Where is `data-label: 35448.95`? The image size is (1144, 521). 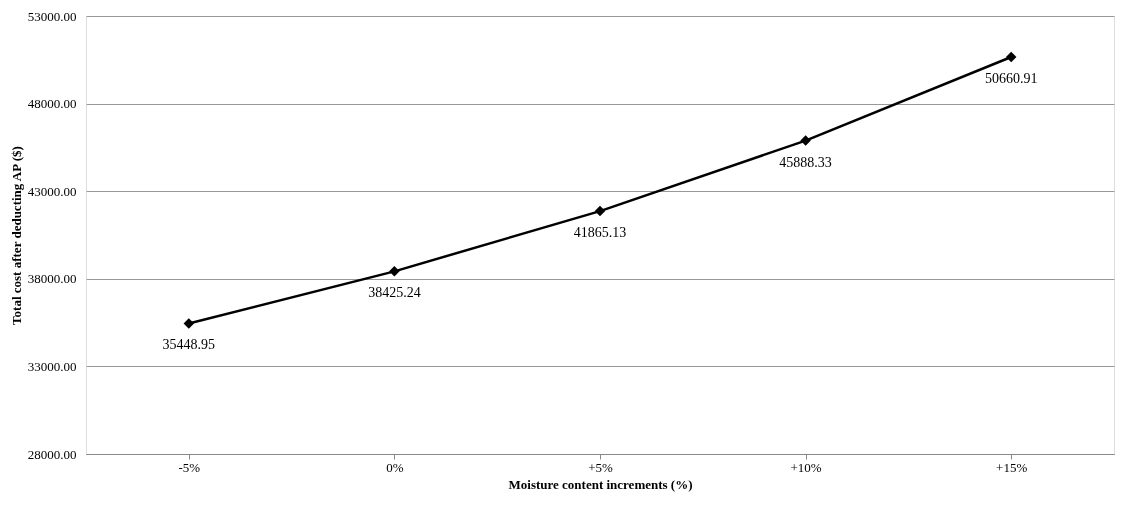
data-label: 35448.95 is located at coordinates (189, 345).